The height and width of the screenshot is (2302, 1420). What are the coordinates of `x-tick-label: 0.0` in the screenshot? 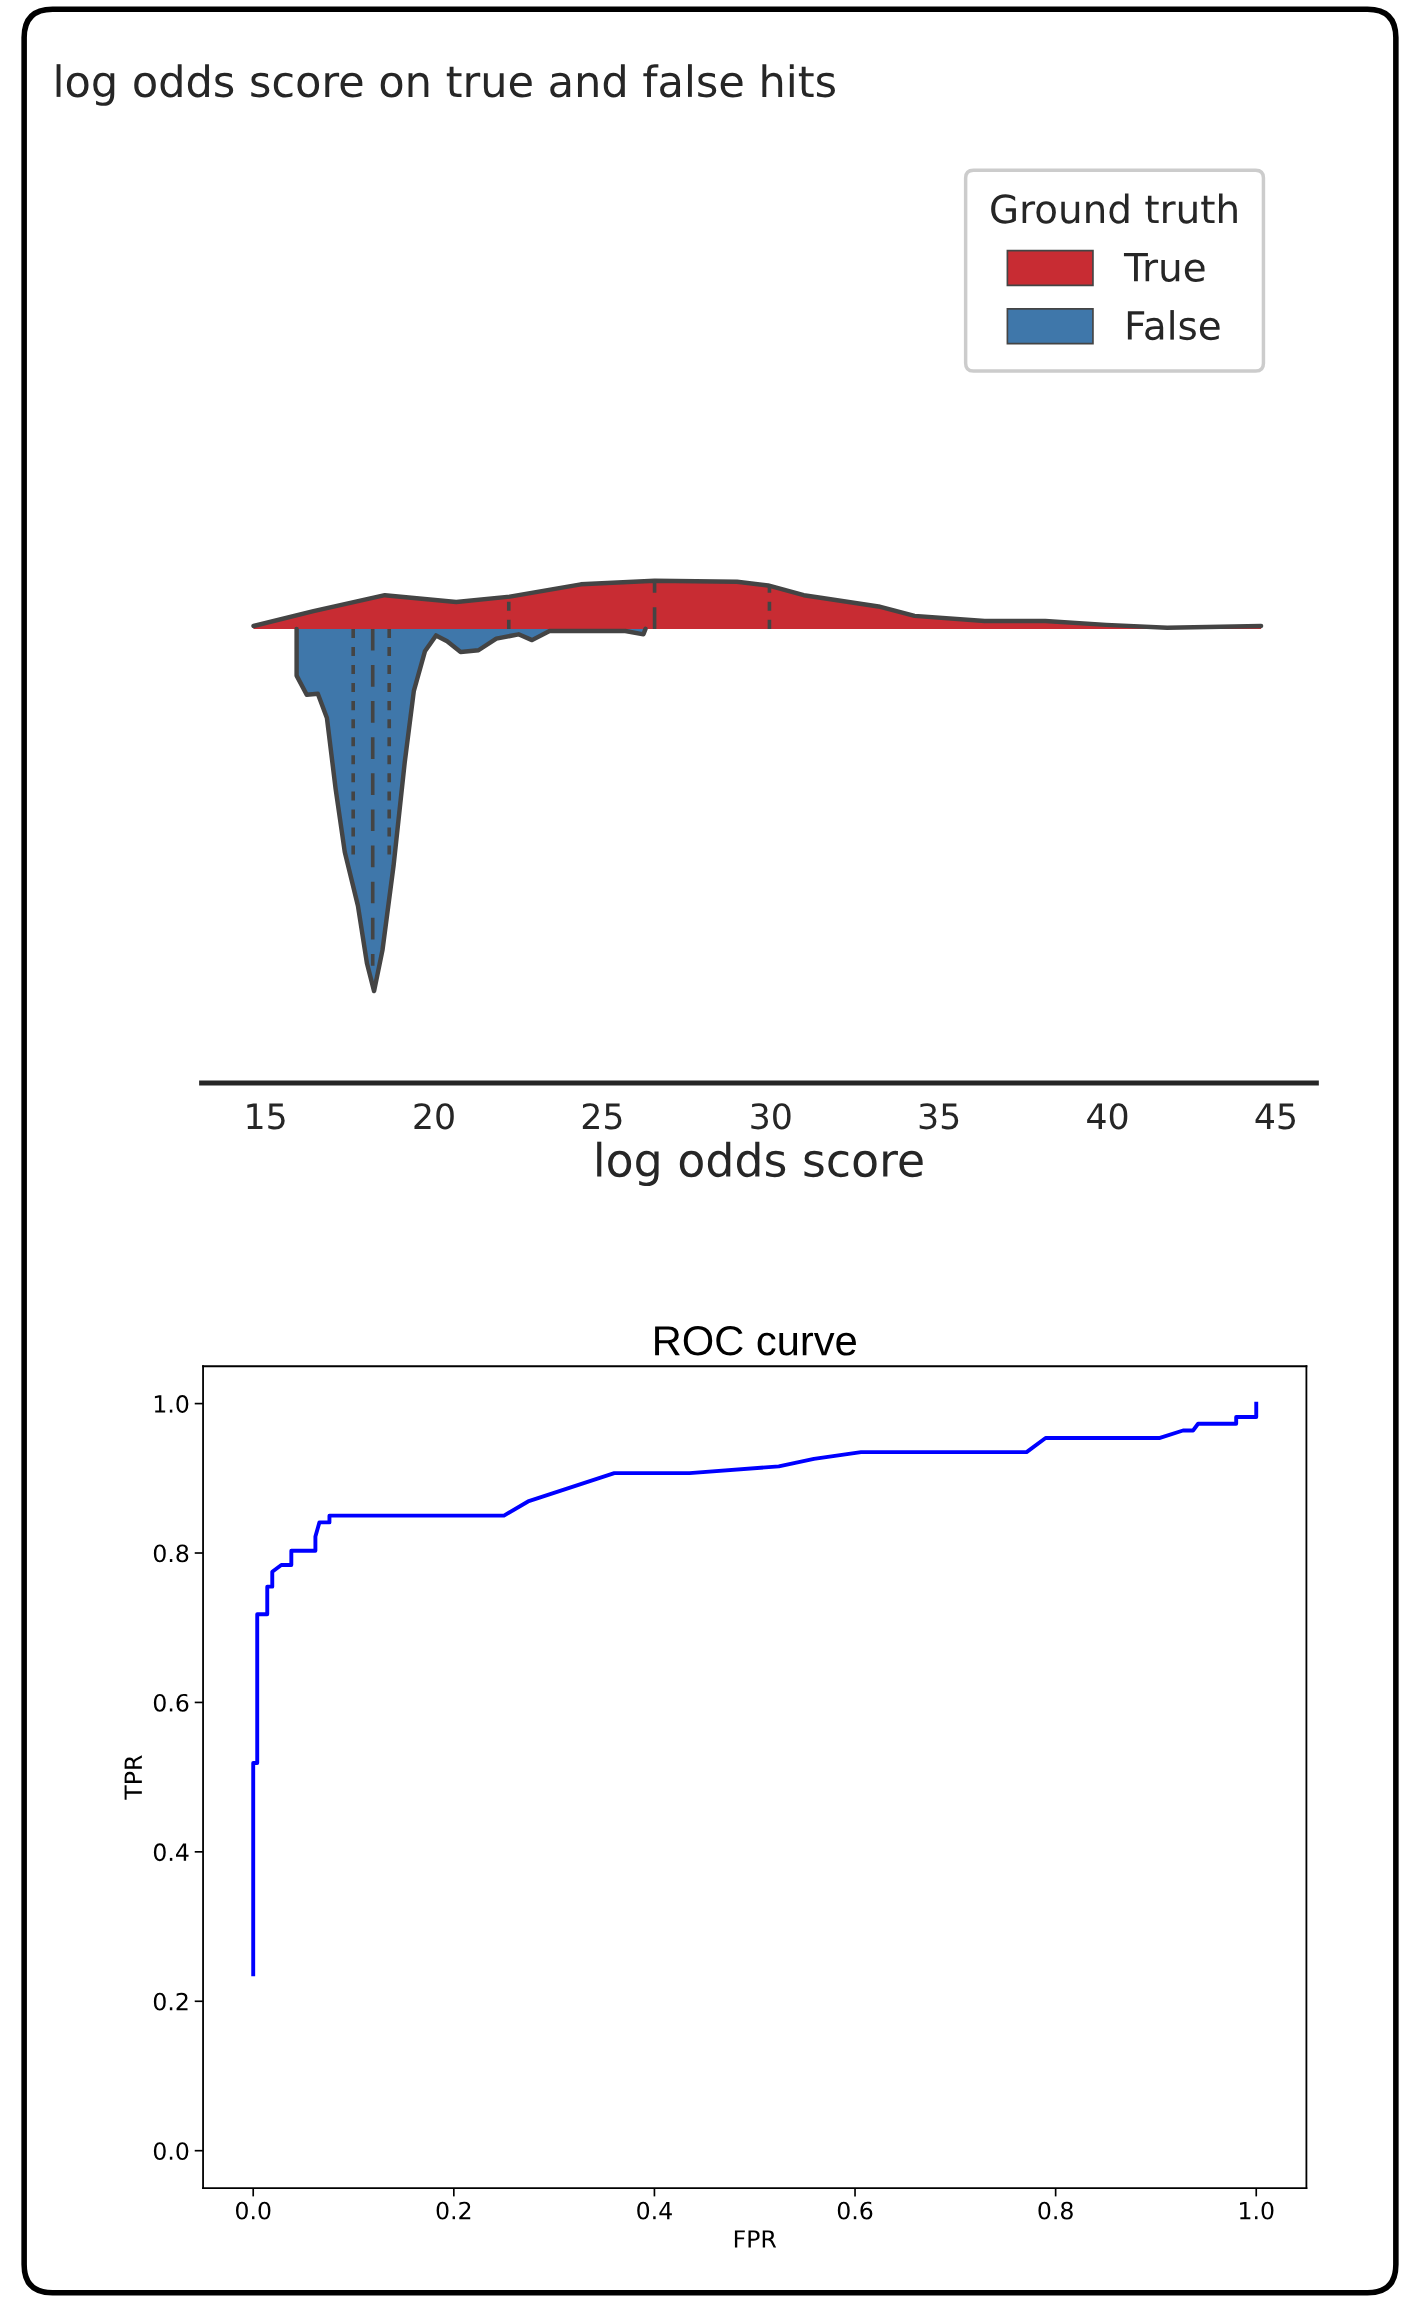 It's located at (253, 2210).